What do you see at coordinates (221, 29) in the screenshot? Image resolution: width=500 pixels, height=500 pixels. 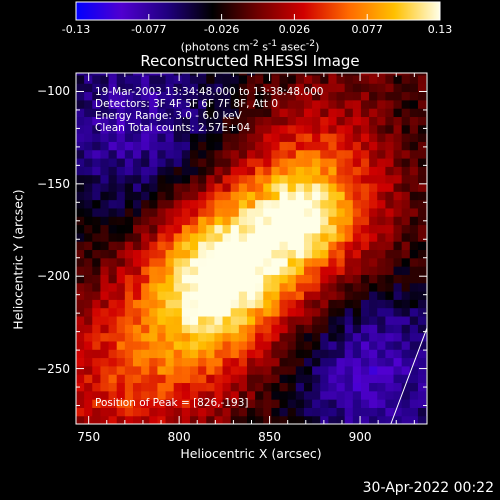 I see `colorbar-tick-label: -0.026` at bounding box center [221, 29].